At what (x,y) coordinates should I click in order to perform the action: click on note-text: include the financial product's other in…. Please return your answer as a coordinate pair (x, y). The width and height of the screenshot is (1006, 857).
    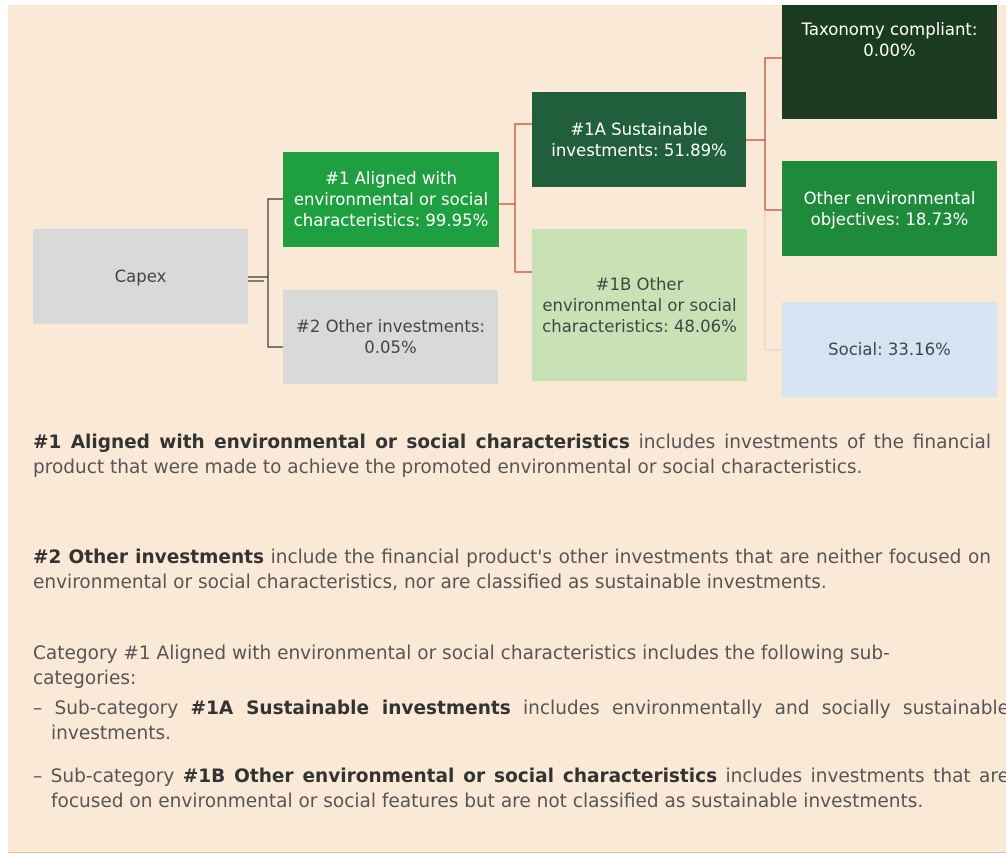
    Looking at the image, I should click on (512, 570).